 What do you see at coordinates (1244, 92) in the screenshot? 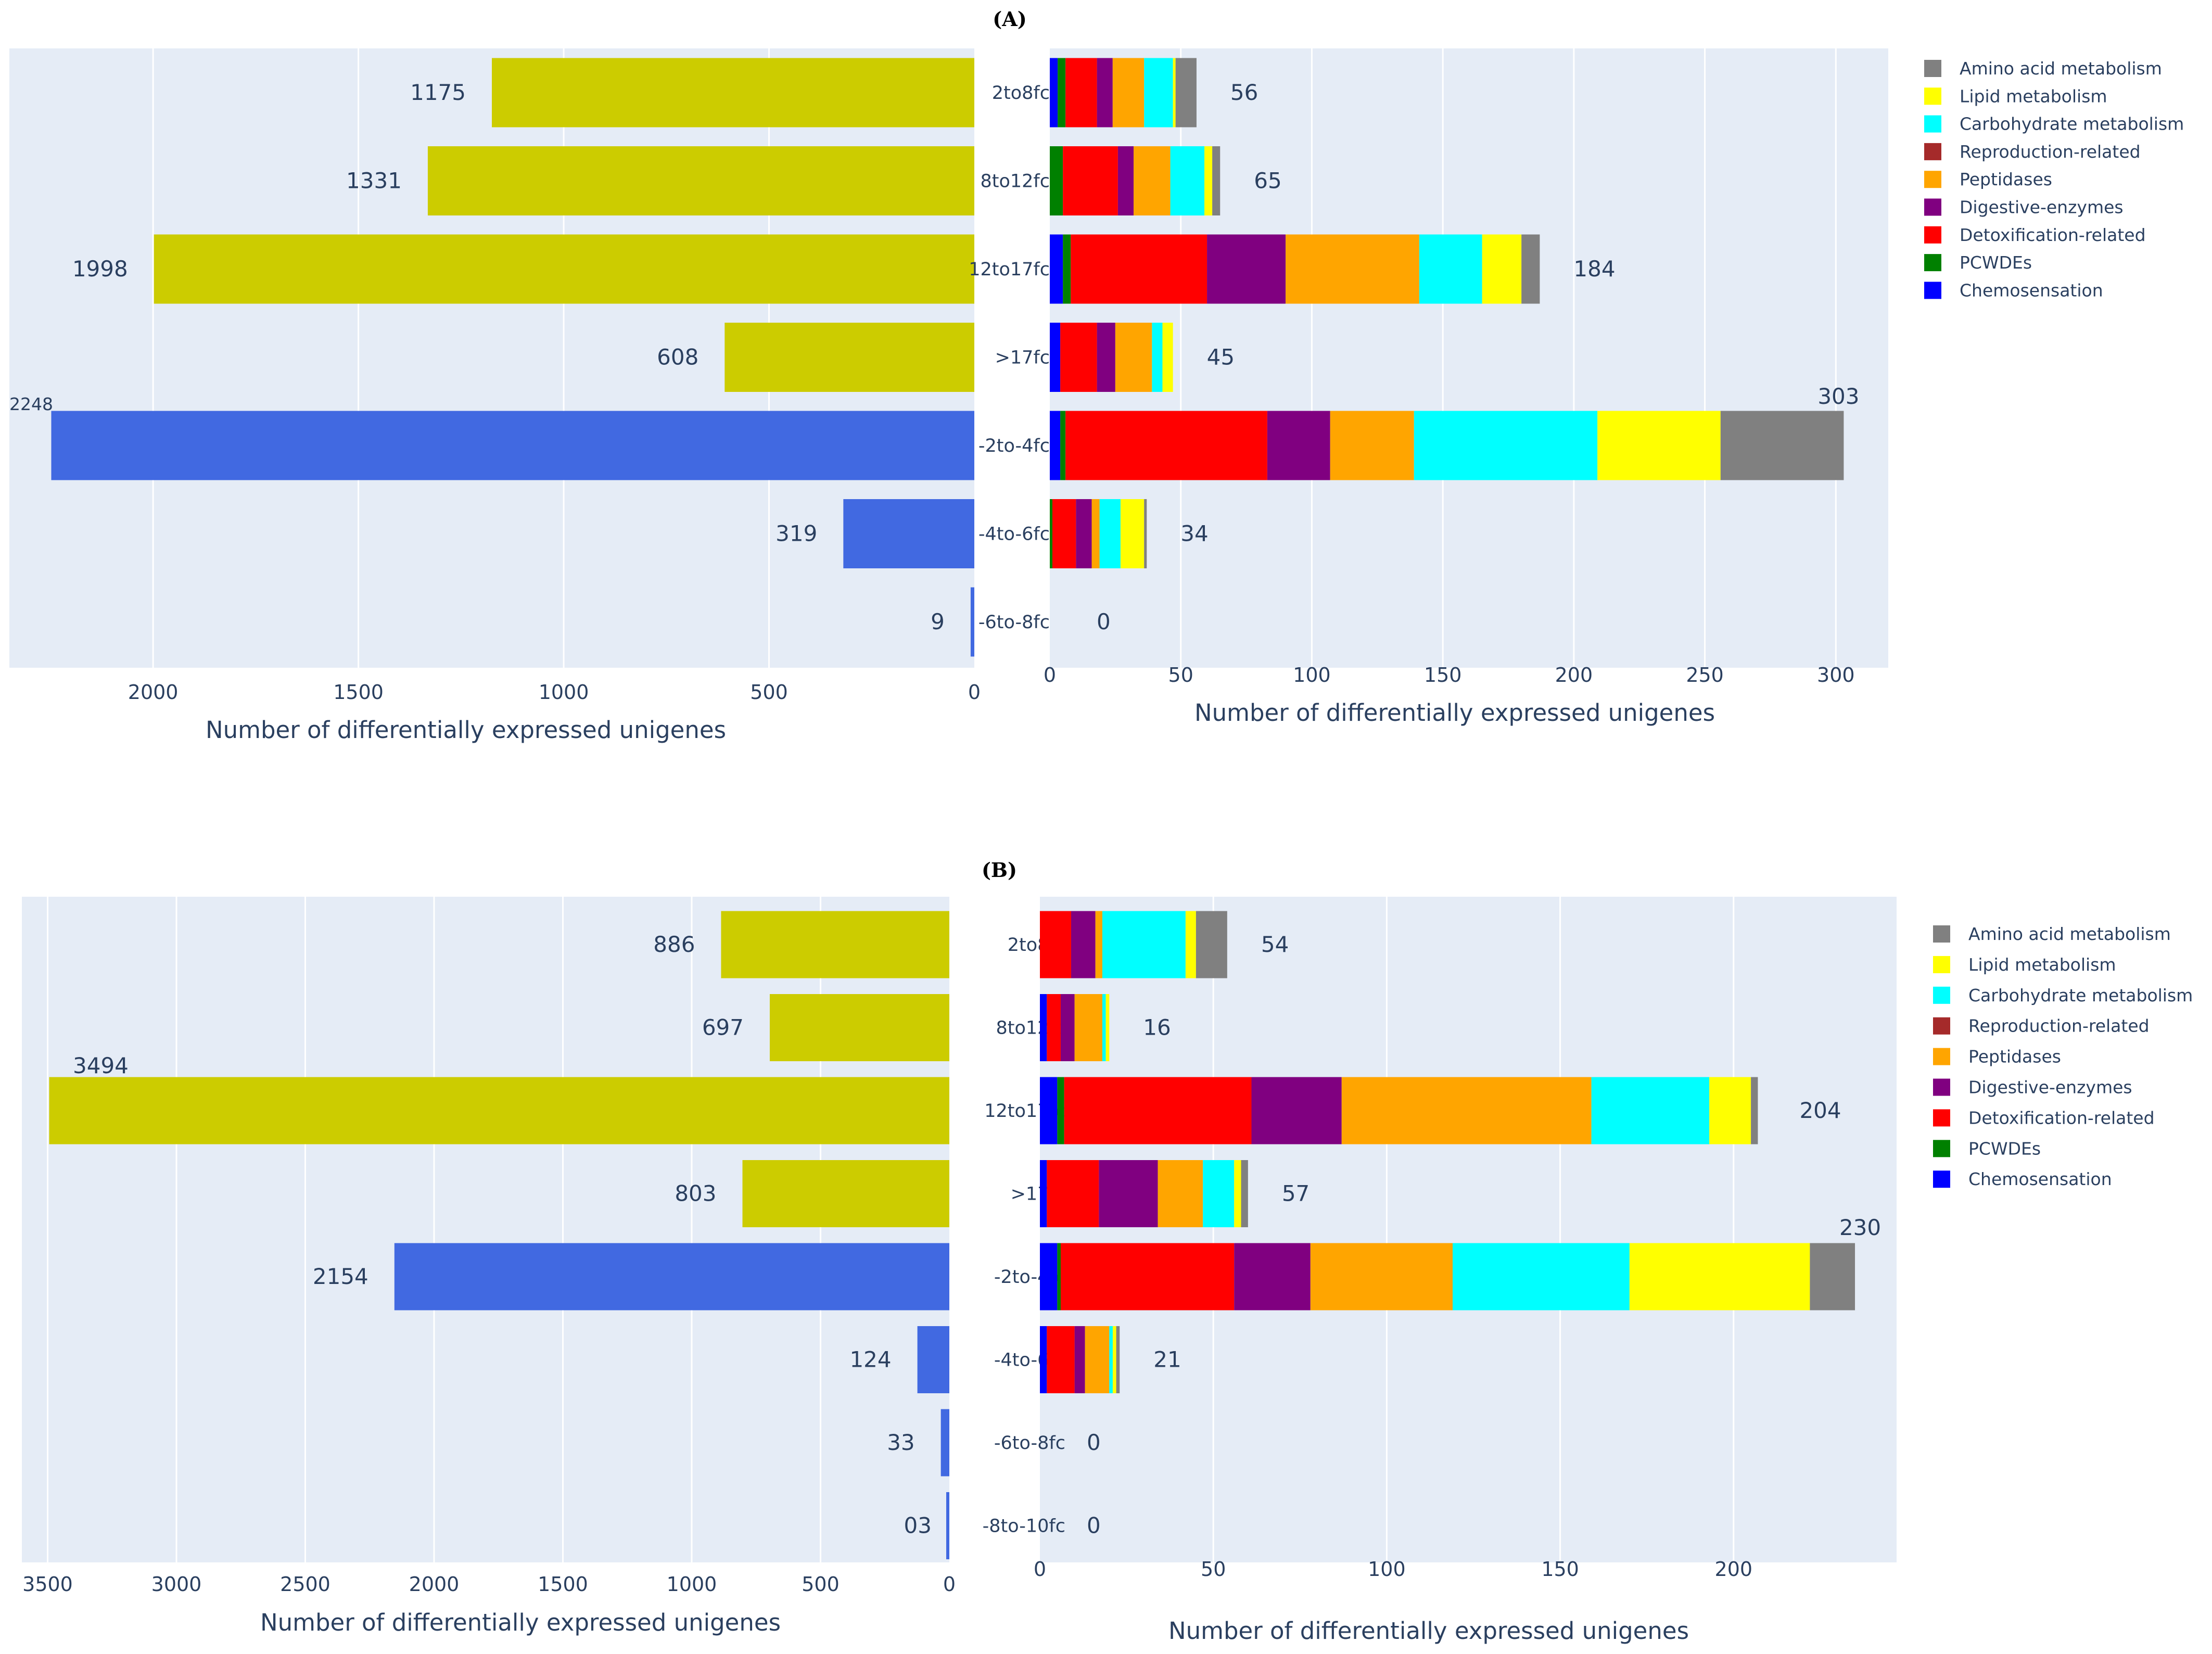
I see `bar-total-label: 56` at bounding box center [1244, 92].